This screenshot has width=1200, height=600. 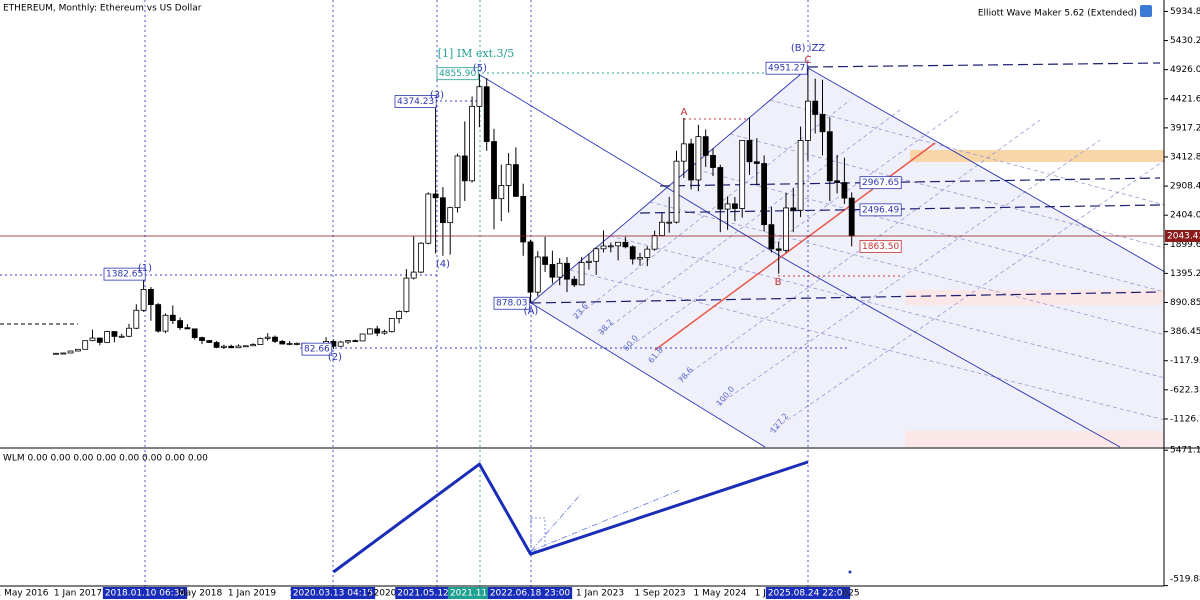 I want to click on x-tick-label: 2018.01.10 06:30, so click(x=145, y=594).